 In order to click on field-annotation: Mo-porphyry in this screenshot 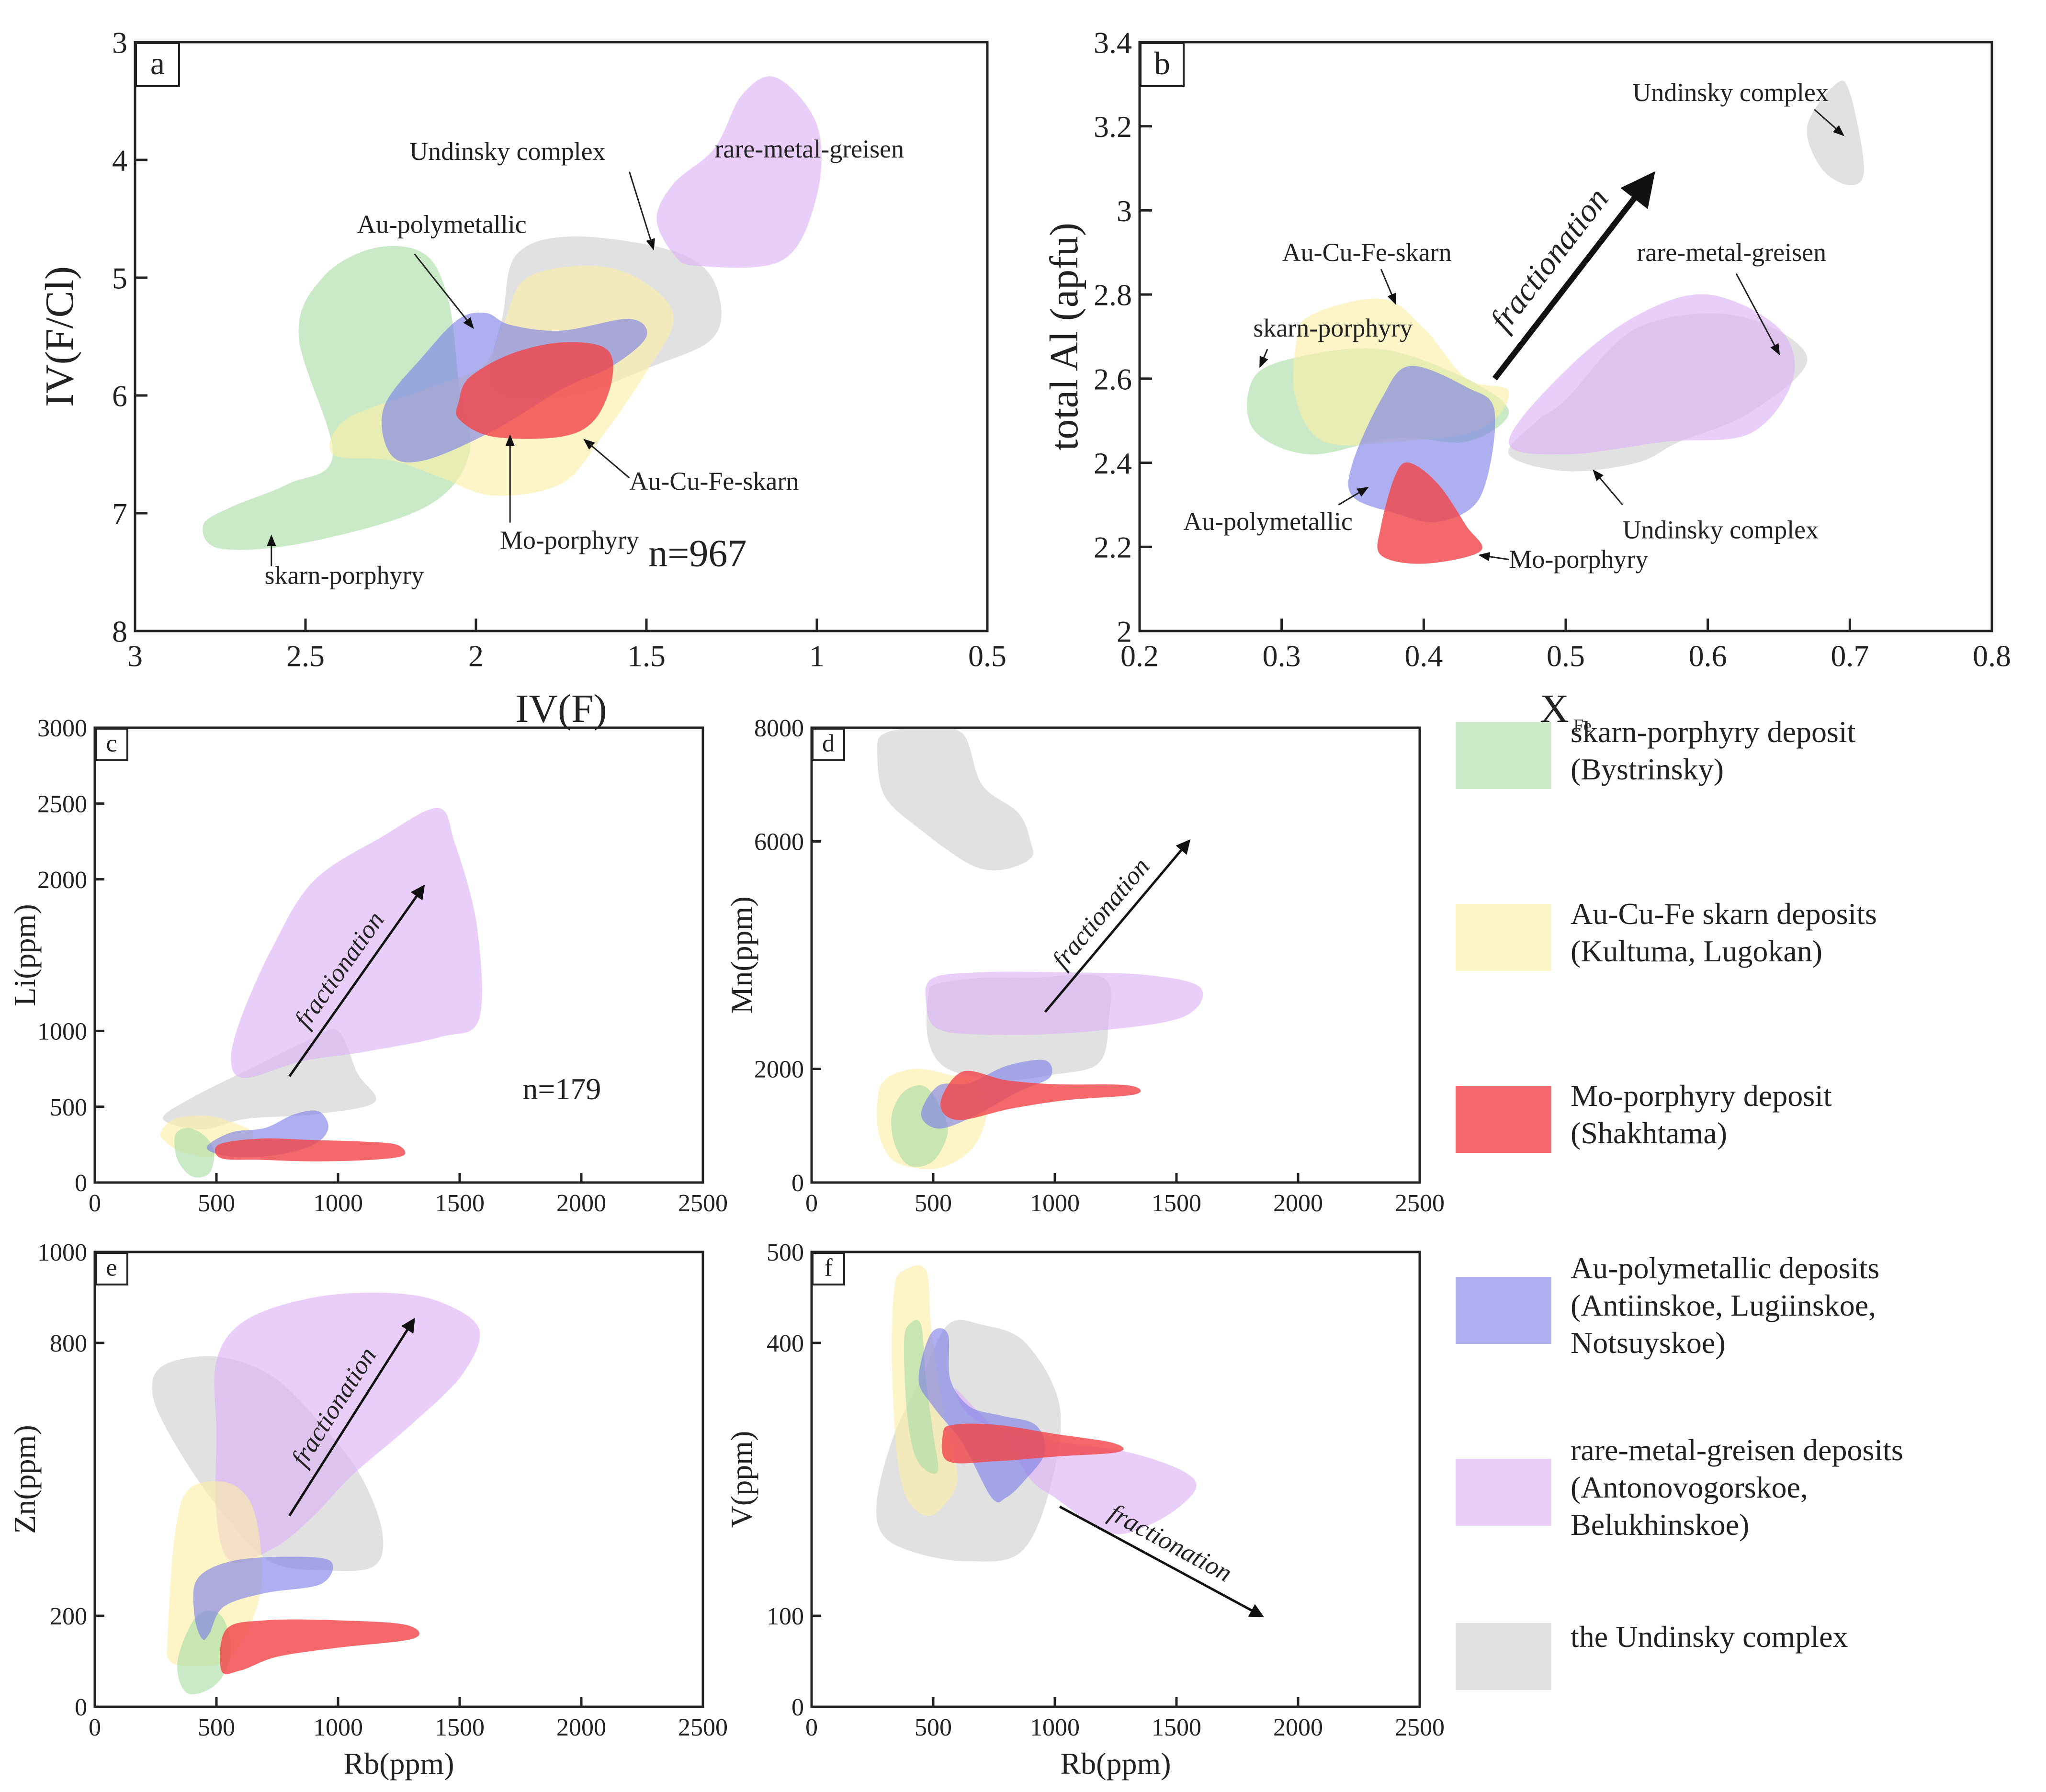, I will do `click(569, 540)`.